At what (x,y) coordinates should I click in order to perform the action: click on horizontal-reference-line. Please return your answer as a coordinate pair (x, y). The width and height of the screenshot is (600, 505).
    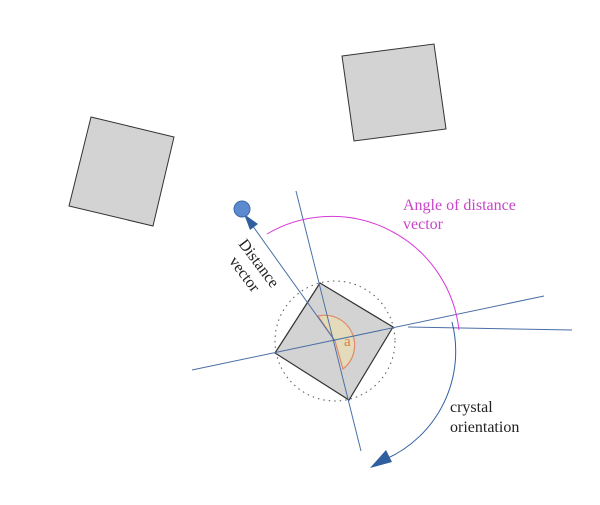
    Looking at the image, I should click on (490, 328).